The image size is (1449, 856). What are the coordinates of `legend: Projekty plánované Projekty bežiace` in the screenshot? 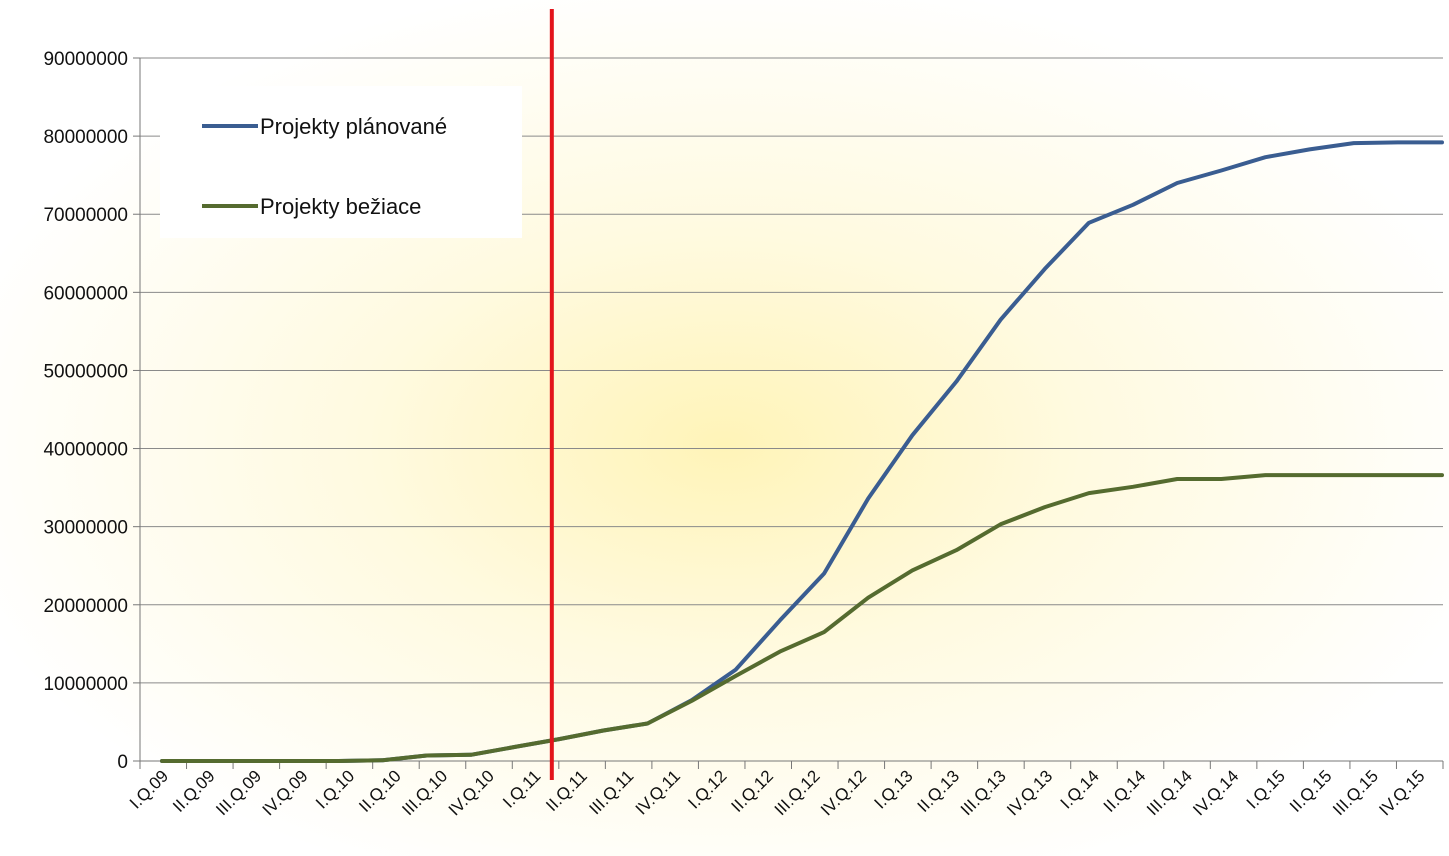 It's located at (341, 162).